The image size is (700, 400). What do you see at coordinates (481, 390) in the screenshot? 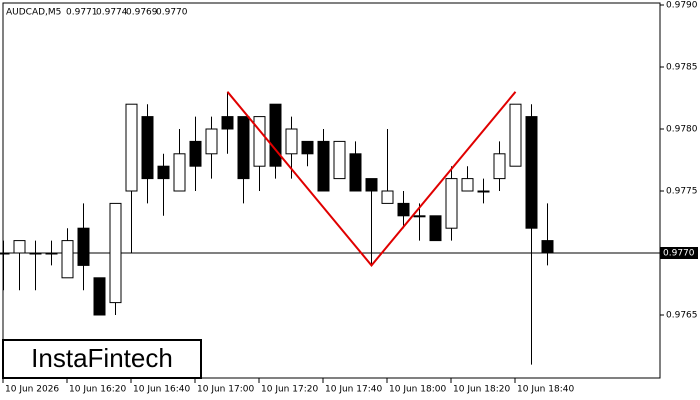
I see `x-tick-label: 10 Jun 18:20` at bounding box center [481, 390].